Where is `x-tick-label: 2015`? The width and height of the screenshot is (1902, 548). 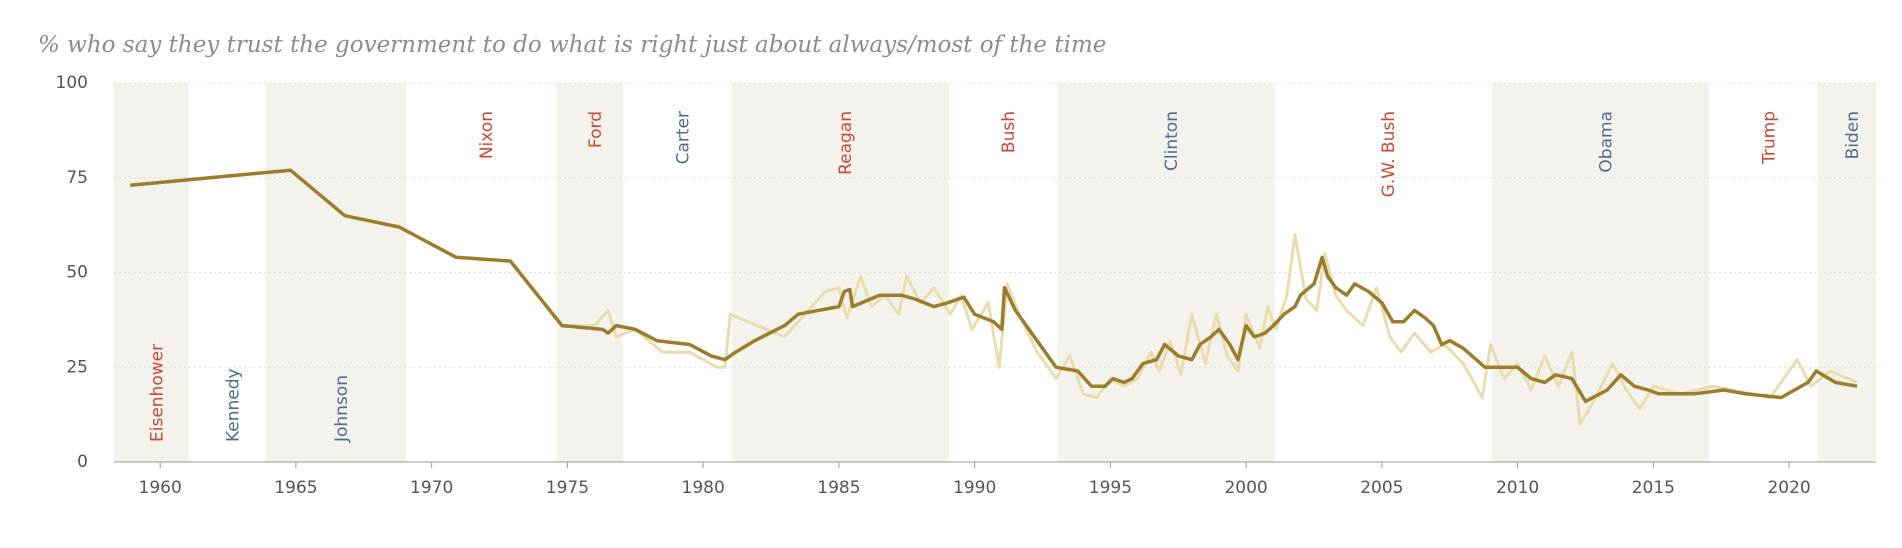 x-tick-label: 2015 is located at coordinates (1653, 488).